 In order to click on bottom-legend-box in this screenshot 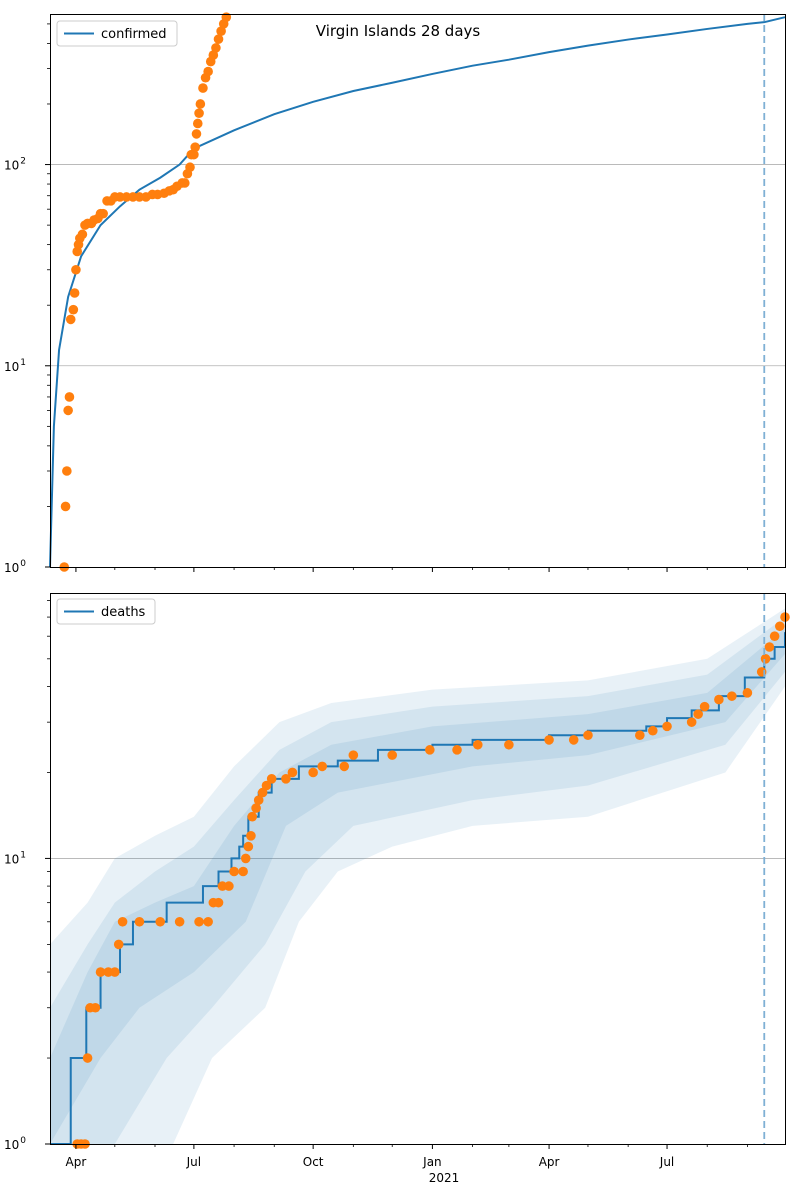, I will do `click(106, 611)`.